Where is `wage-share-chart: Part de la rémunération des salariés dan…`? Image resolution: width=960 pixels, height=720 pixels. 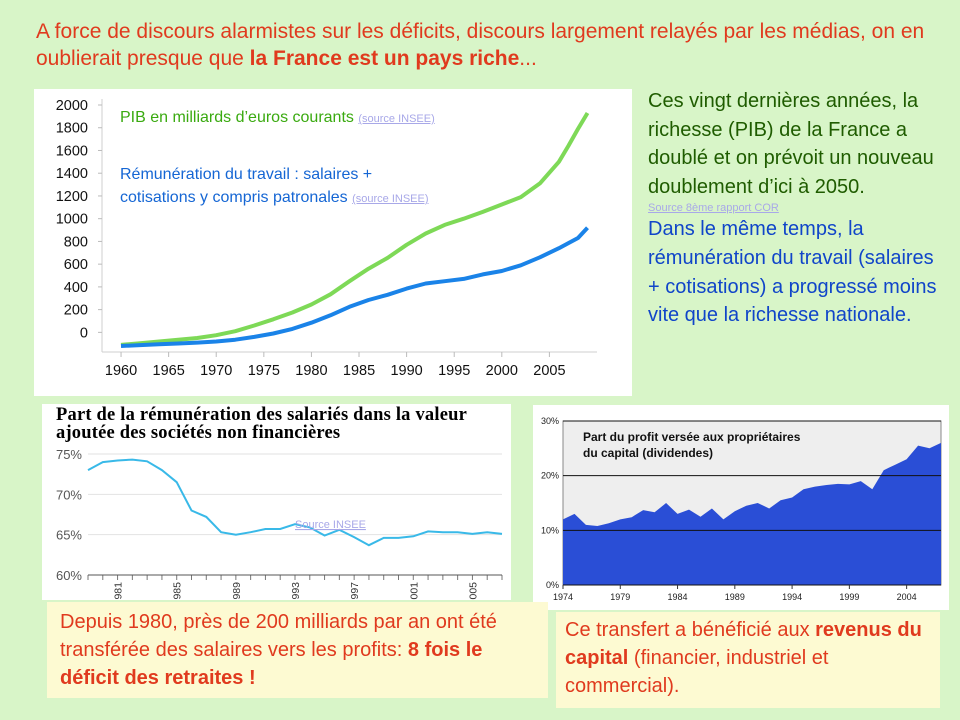 wage-share-chart: Part de la rémunération des salariés dan… is located at coordinates (276, 502).